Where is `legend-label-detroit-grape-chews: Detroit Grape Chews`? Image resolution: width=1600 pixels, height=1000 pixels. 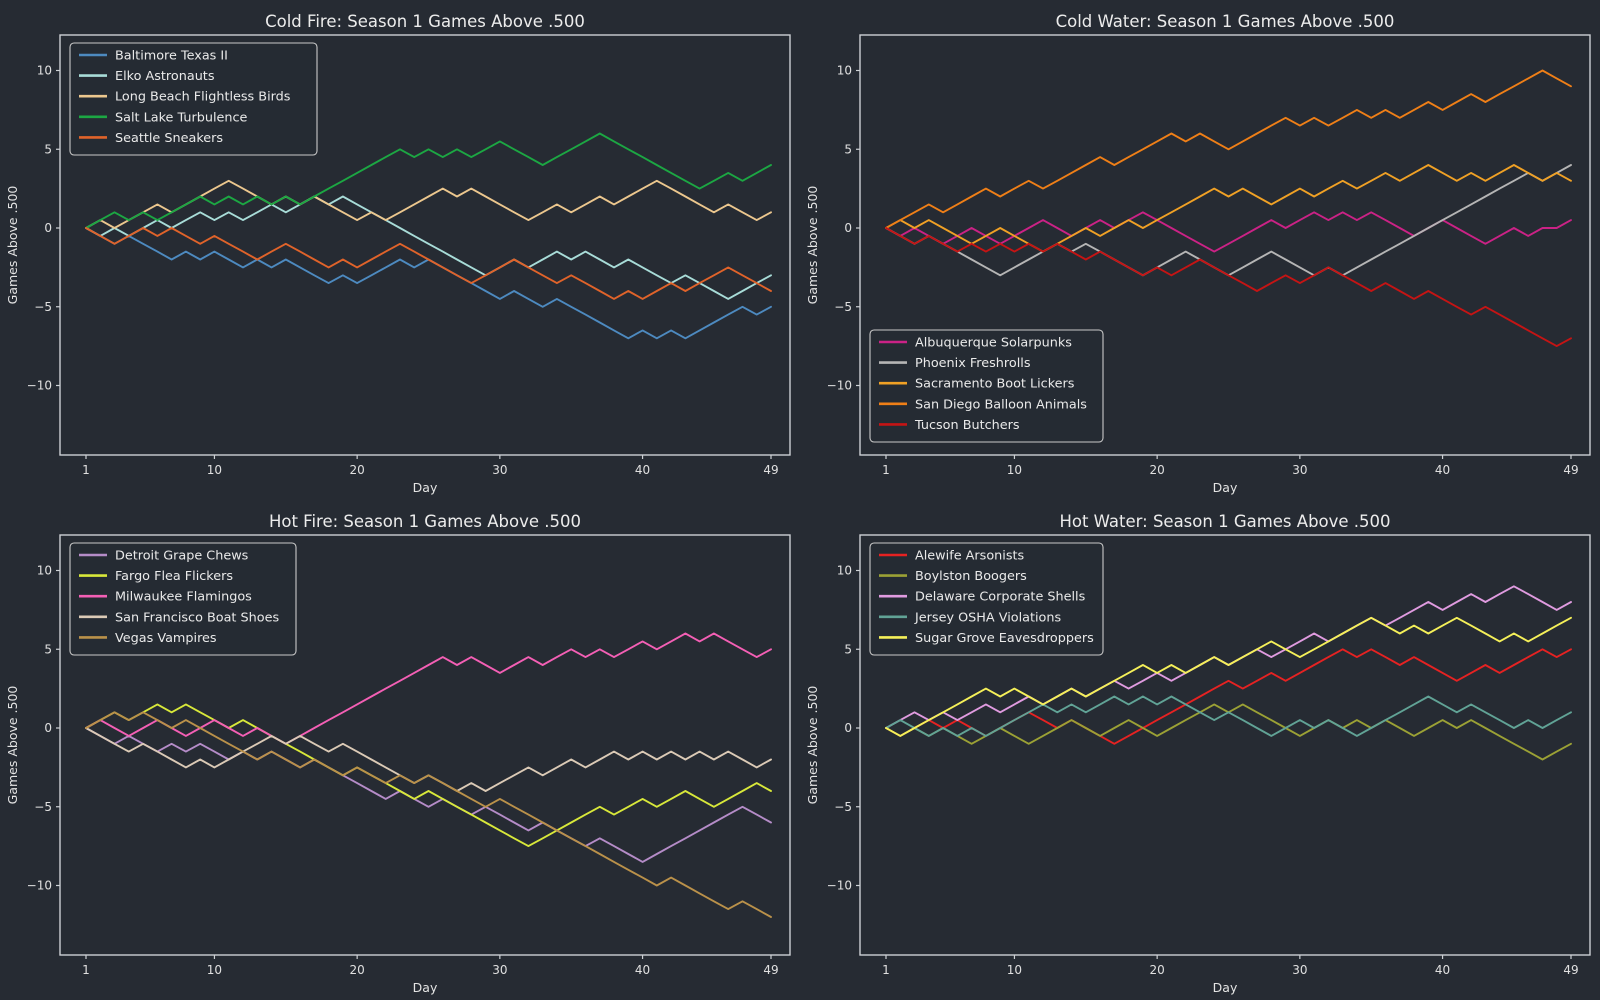 legend-label-detroit-grape-chews: Detroit Grape Chews is located at coordinates (182, 556).